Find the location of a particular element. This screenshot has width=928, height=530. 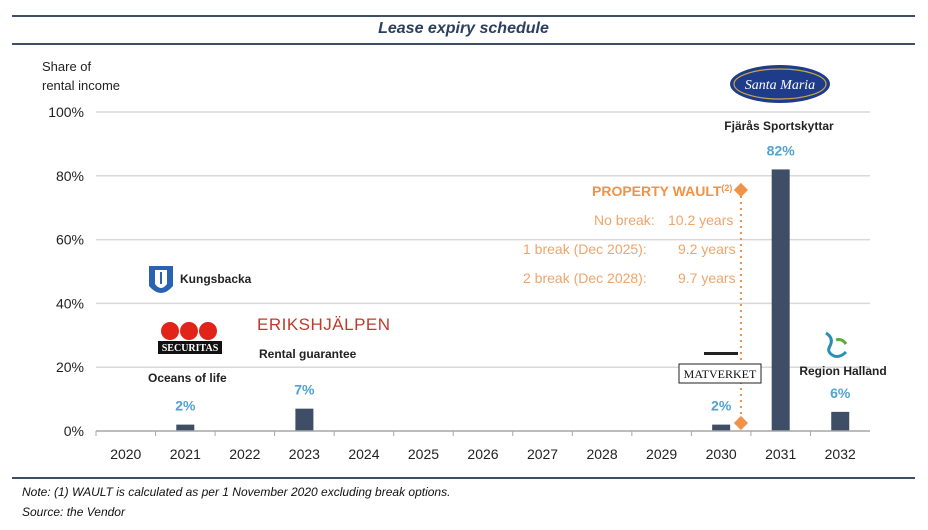

wault-1-break-label: 1 break (Dec 2025): is located at coordinates (585, 249).